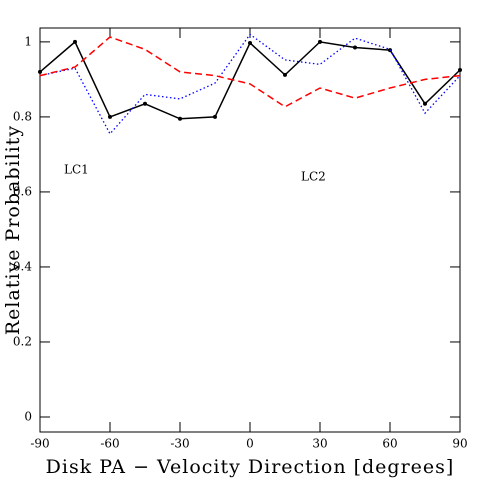 The image size is (485, 485). I want to click on x-tick-label: 30, so click(319, 444).